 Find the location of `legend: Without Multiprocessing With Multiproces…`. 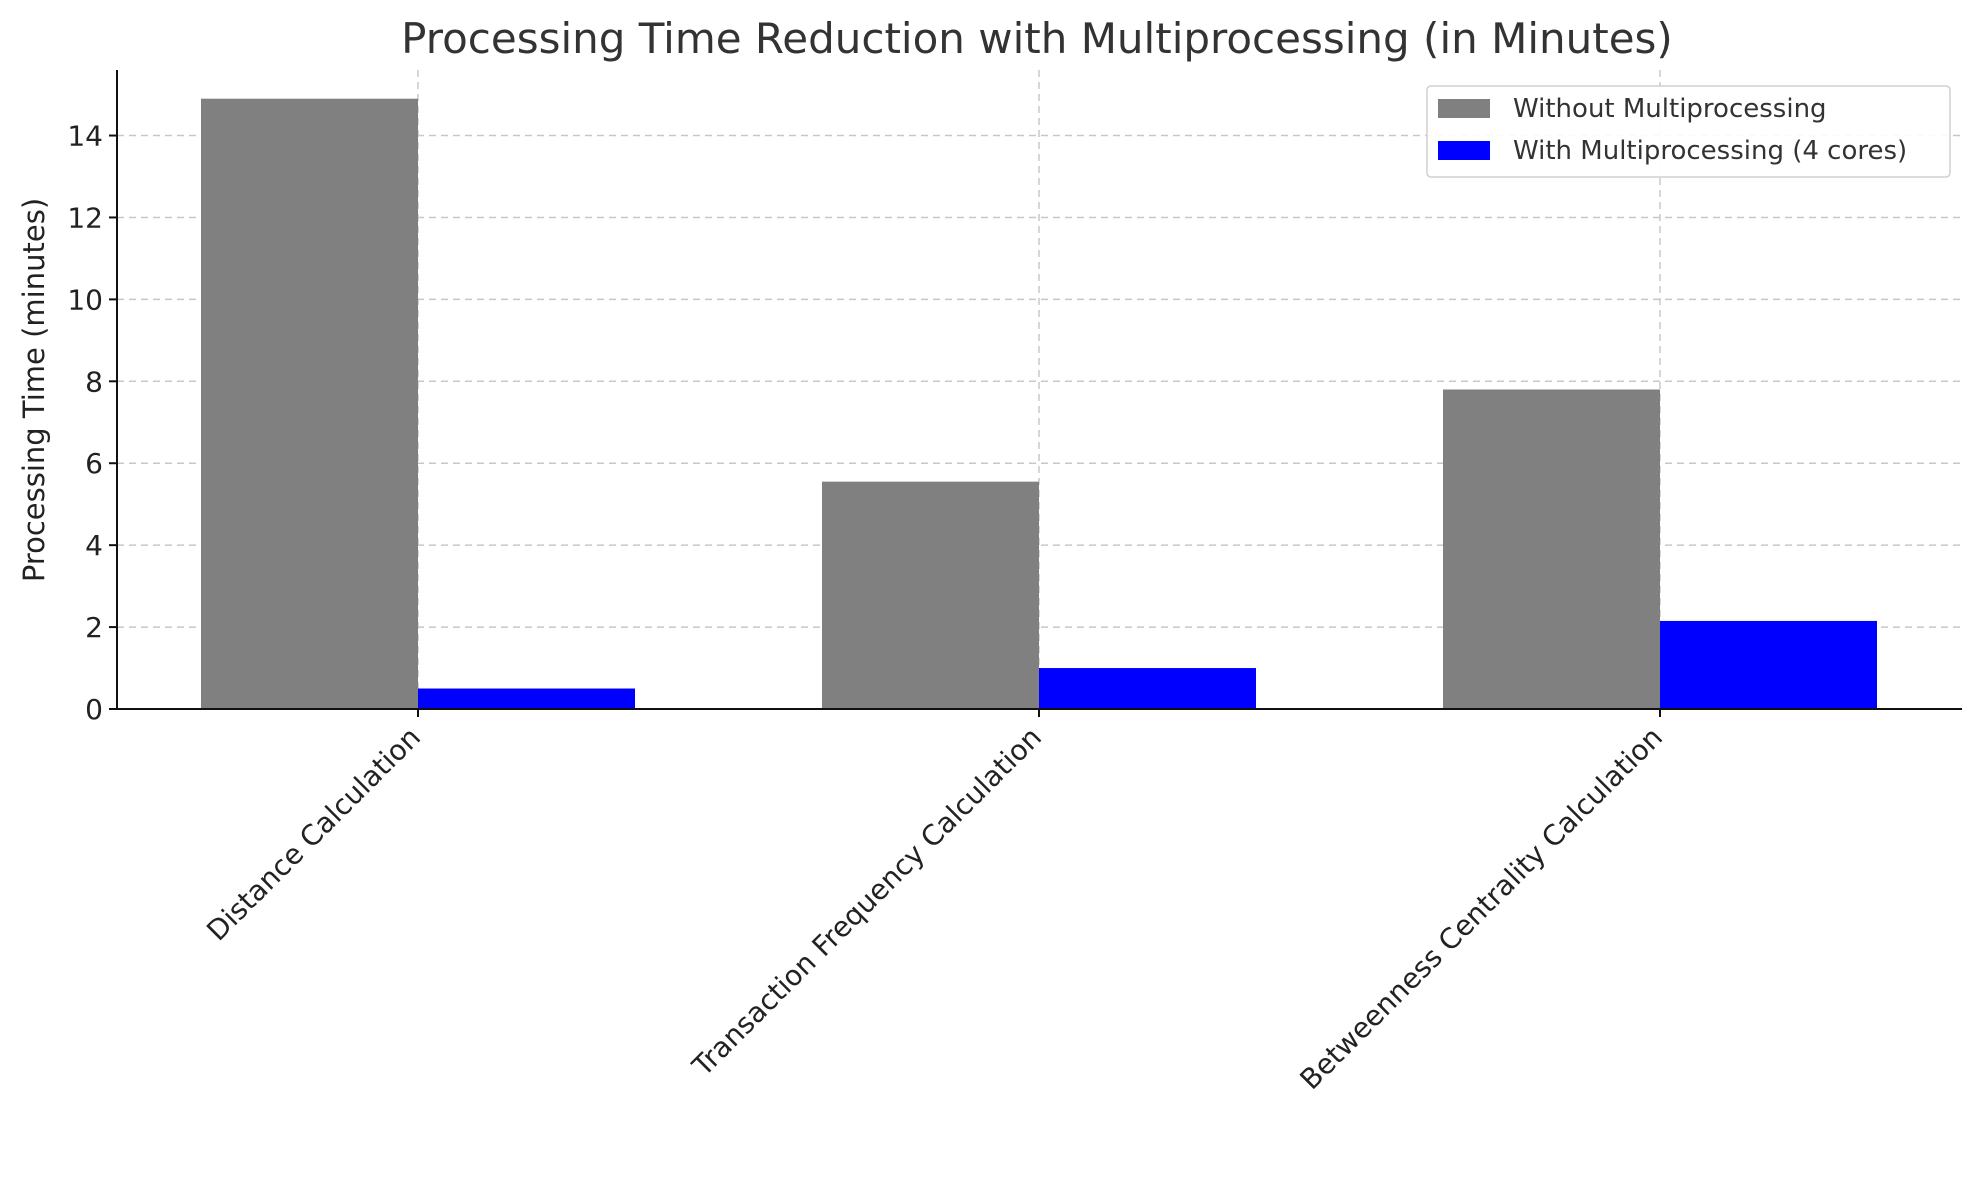

legend: Without Multiprocessing With Multiproces… is located at coordinates (1688, 131).